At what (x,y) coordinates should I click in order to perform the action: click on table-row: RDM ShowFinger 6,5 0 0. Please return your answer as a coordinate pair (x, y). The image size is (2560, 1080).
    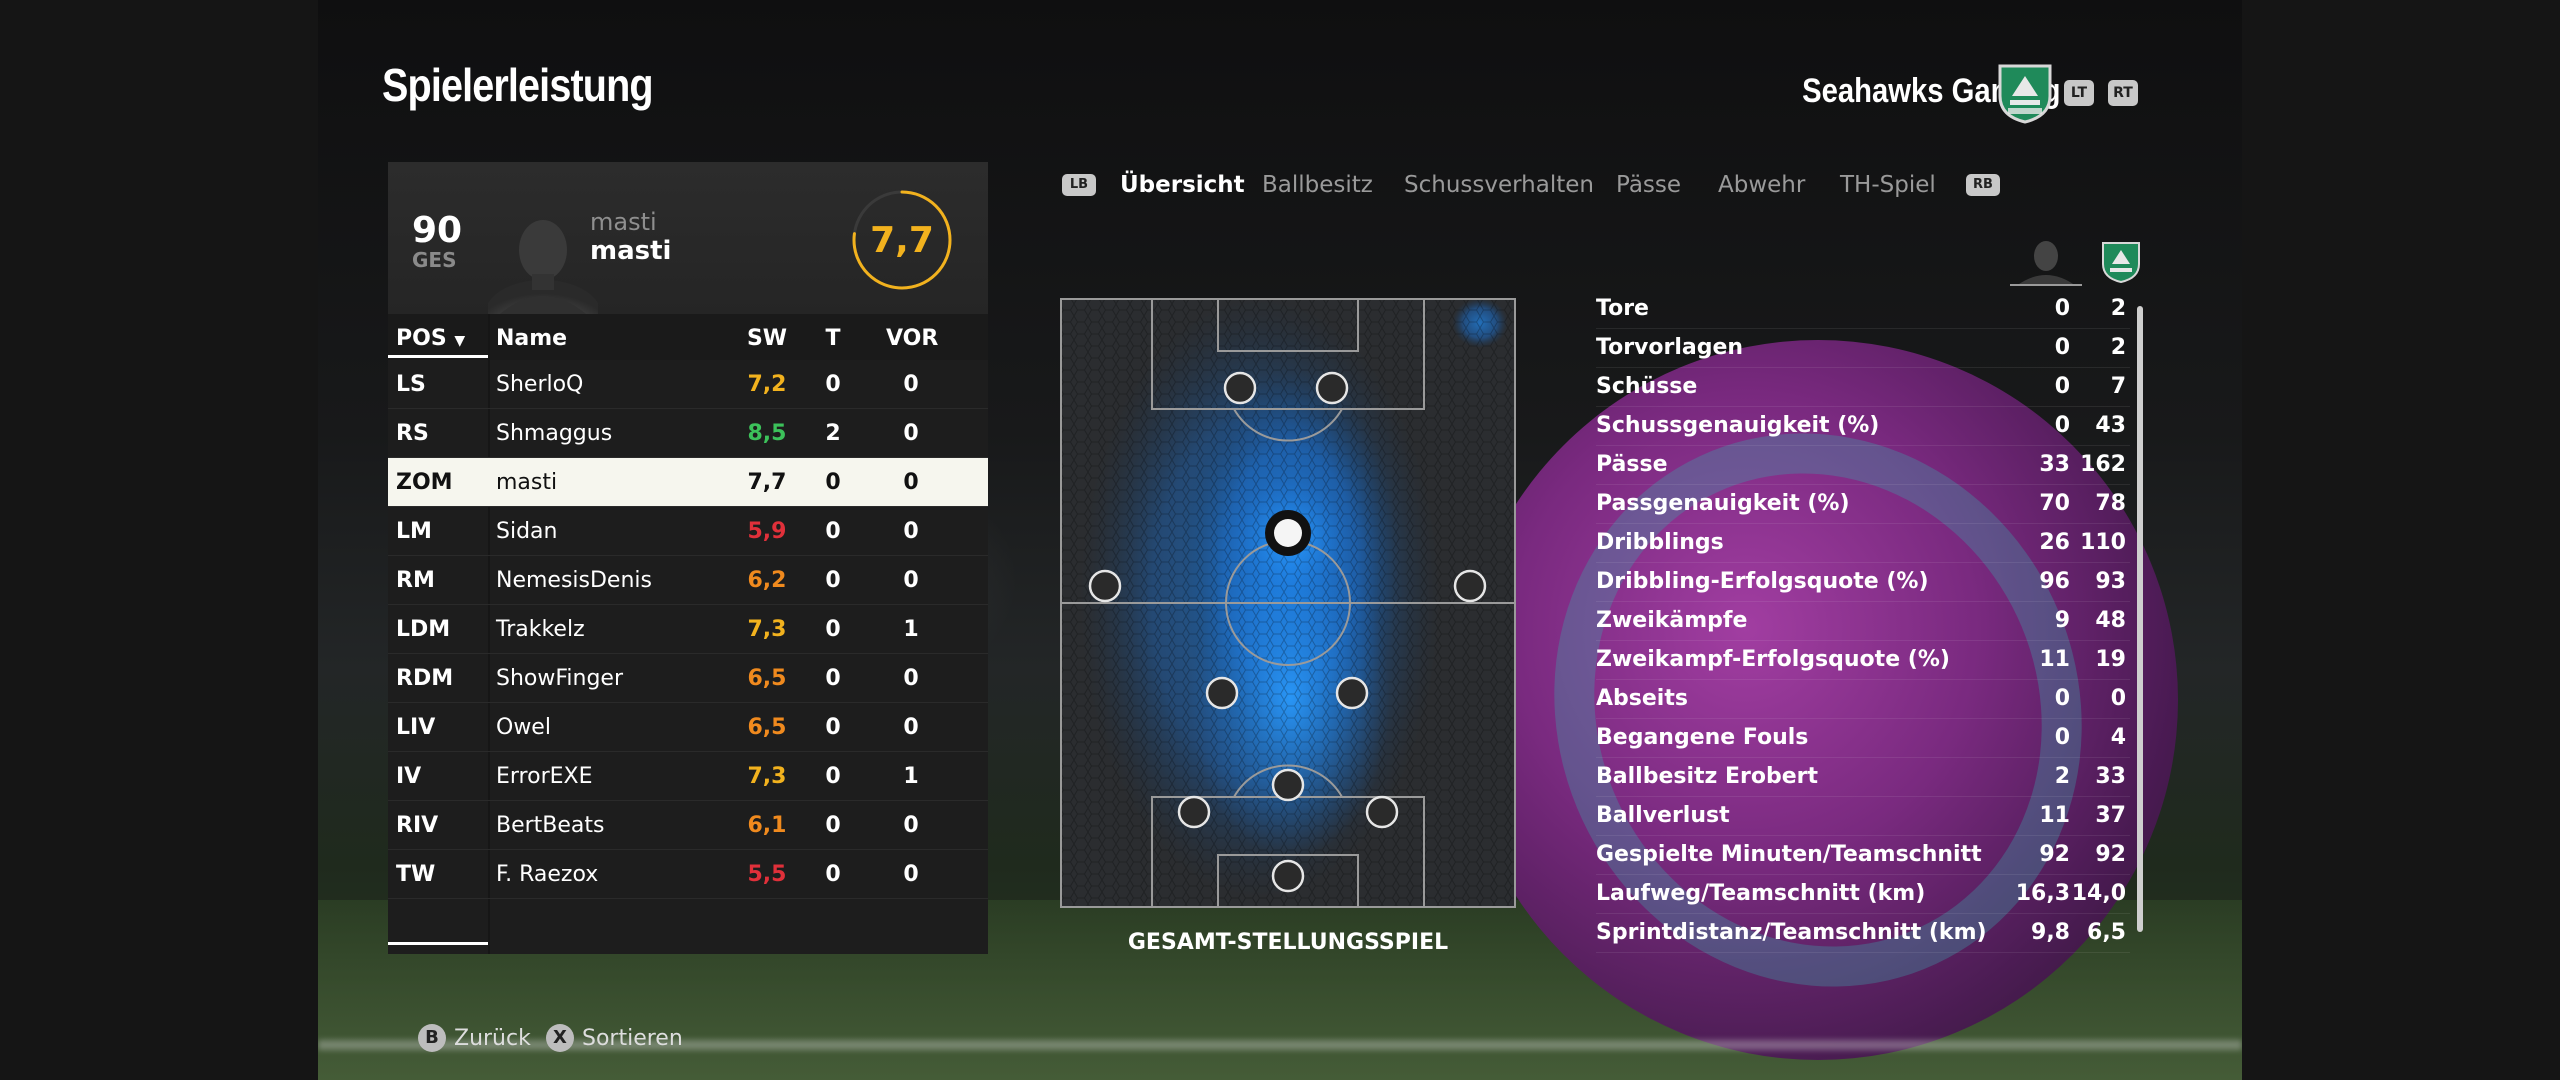
    Looking at the image, I should click on (688, 678).